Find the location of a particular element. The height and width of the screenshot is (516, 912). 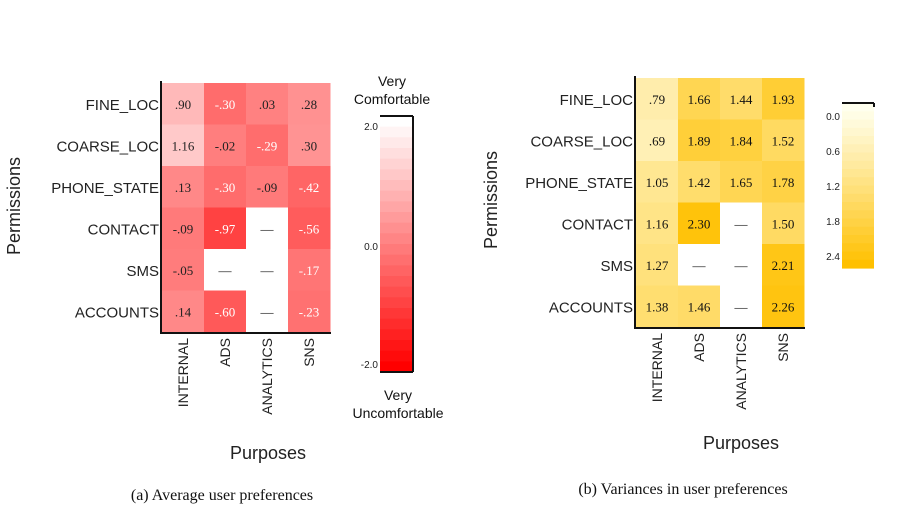

cell-value-label: 1.89 is located at coordinates (699, 140).